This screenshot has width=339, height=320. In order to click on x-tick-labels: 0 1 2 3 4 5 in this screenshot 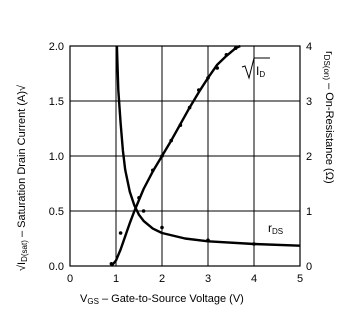, I will do `click(185, 279)`.